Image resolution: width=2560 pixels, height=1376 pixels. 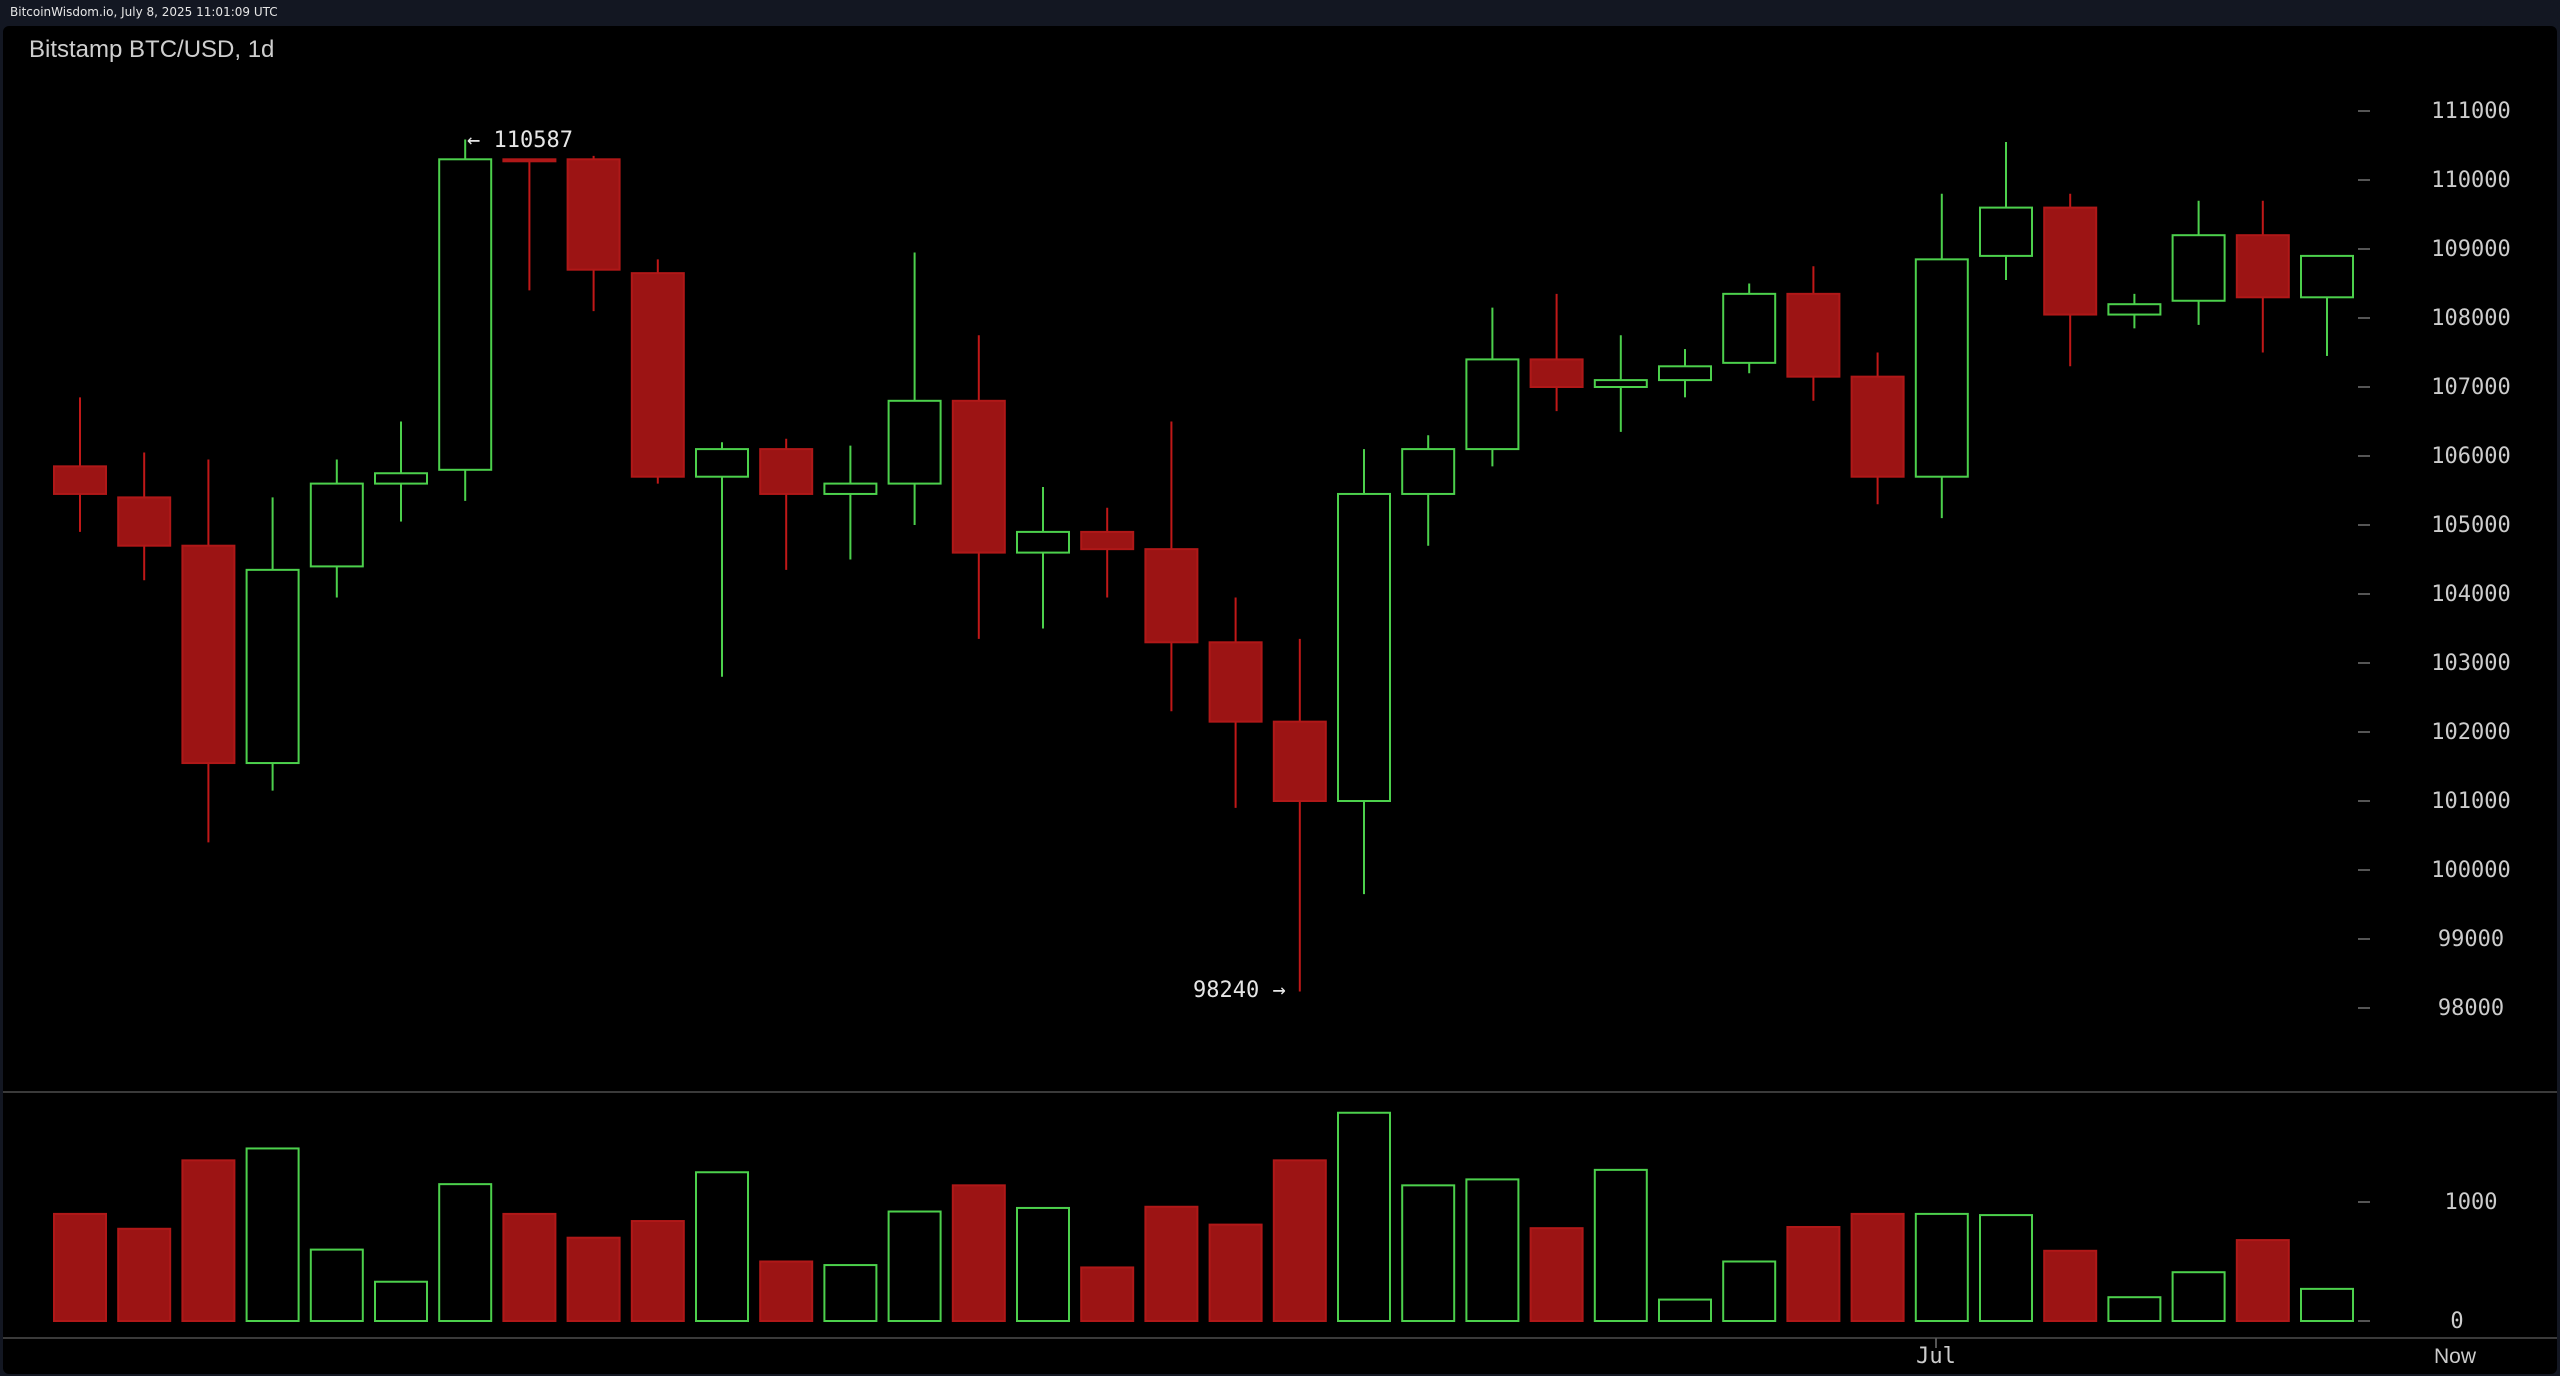 I want to click on volume-tick-label: 0, so click(x=2456, y=1321).